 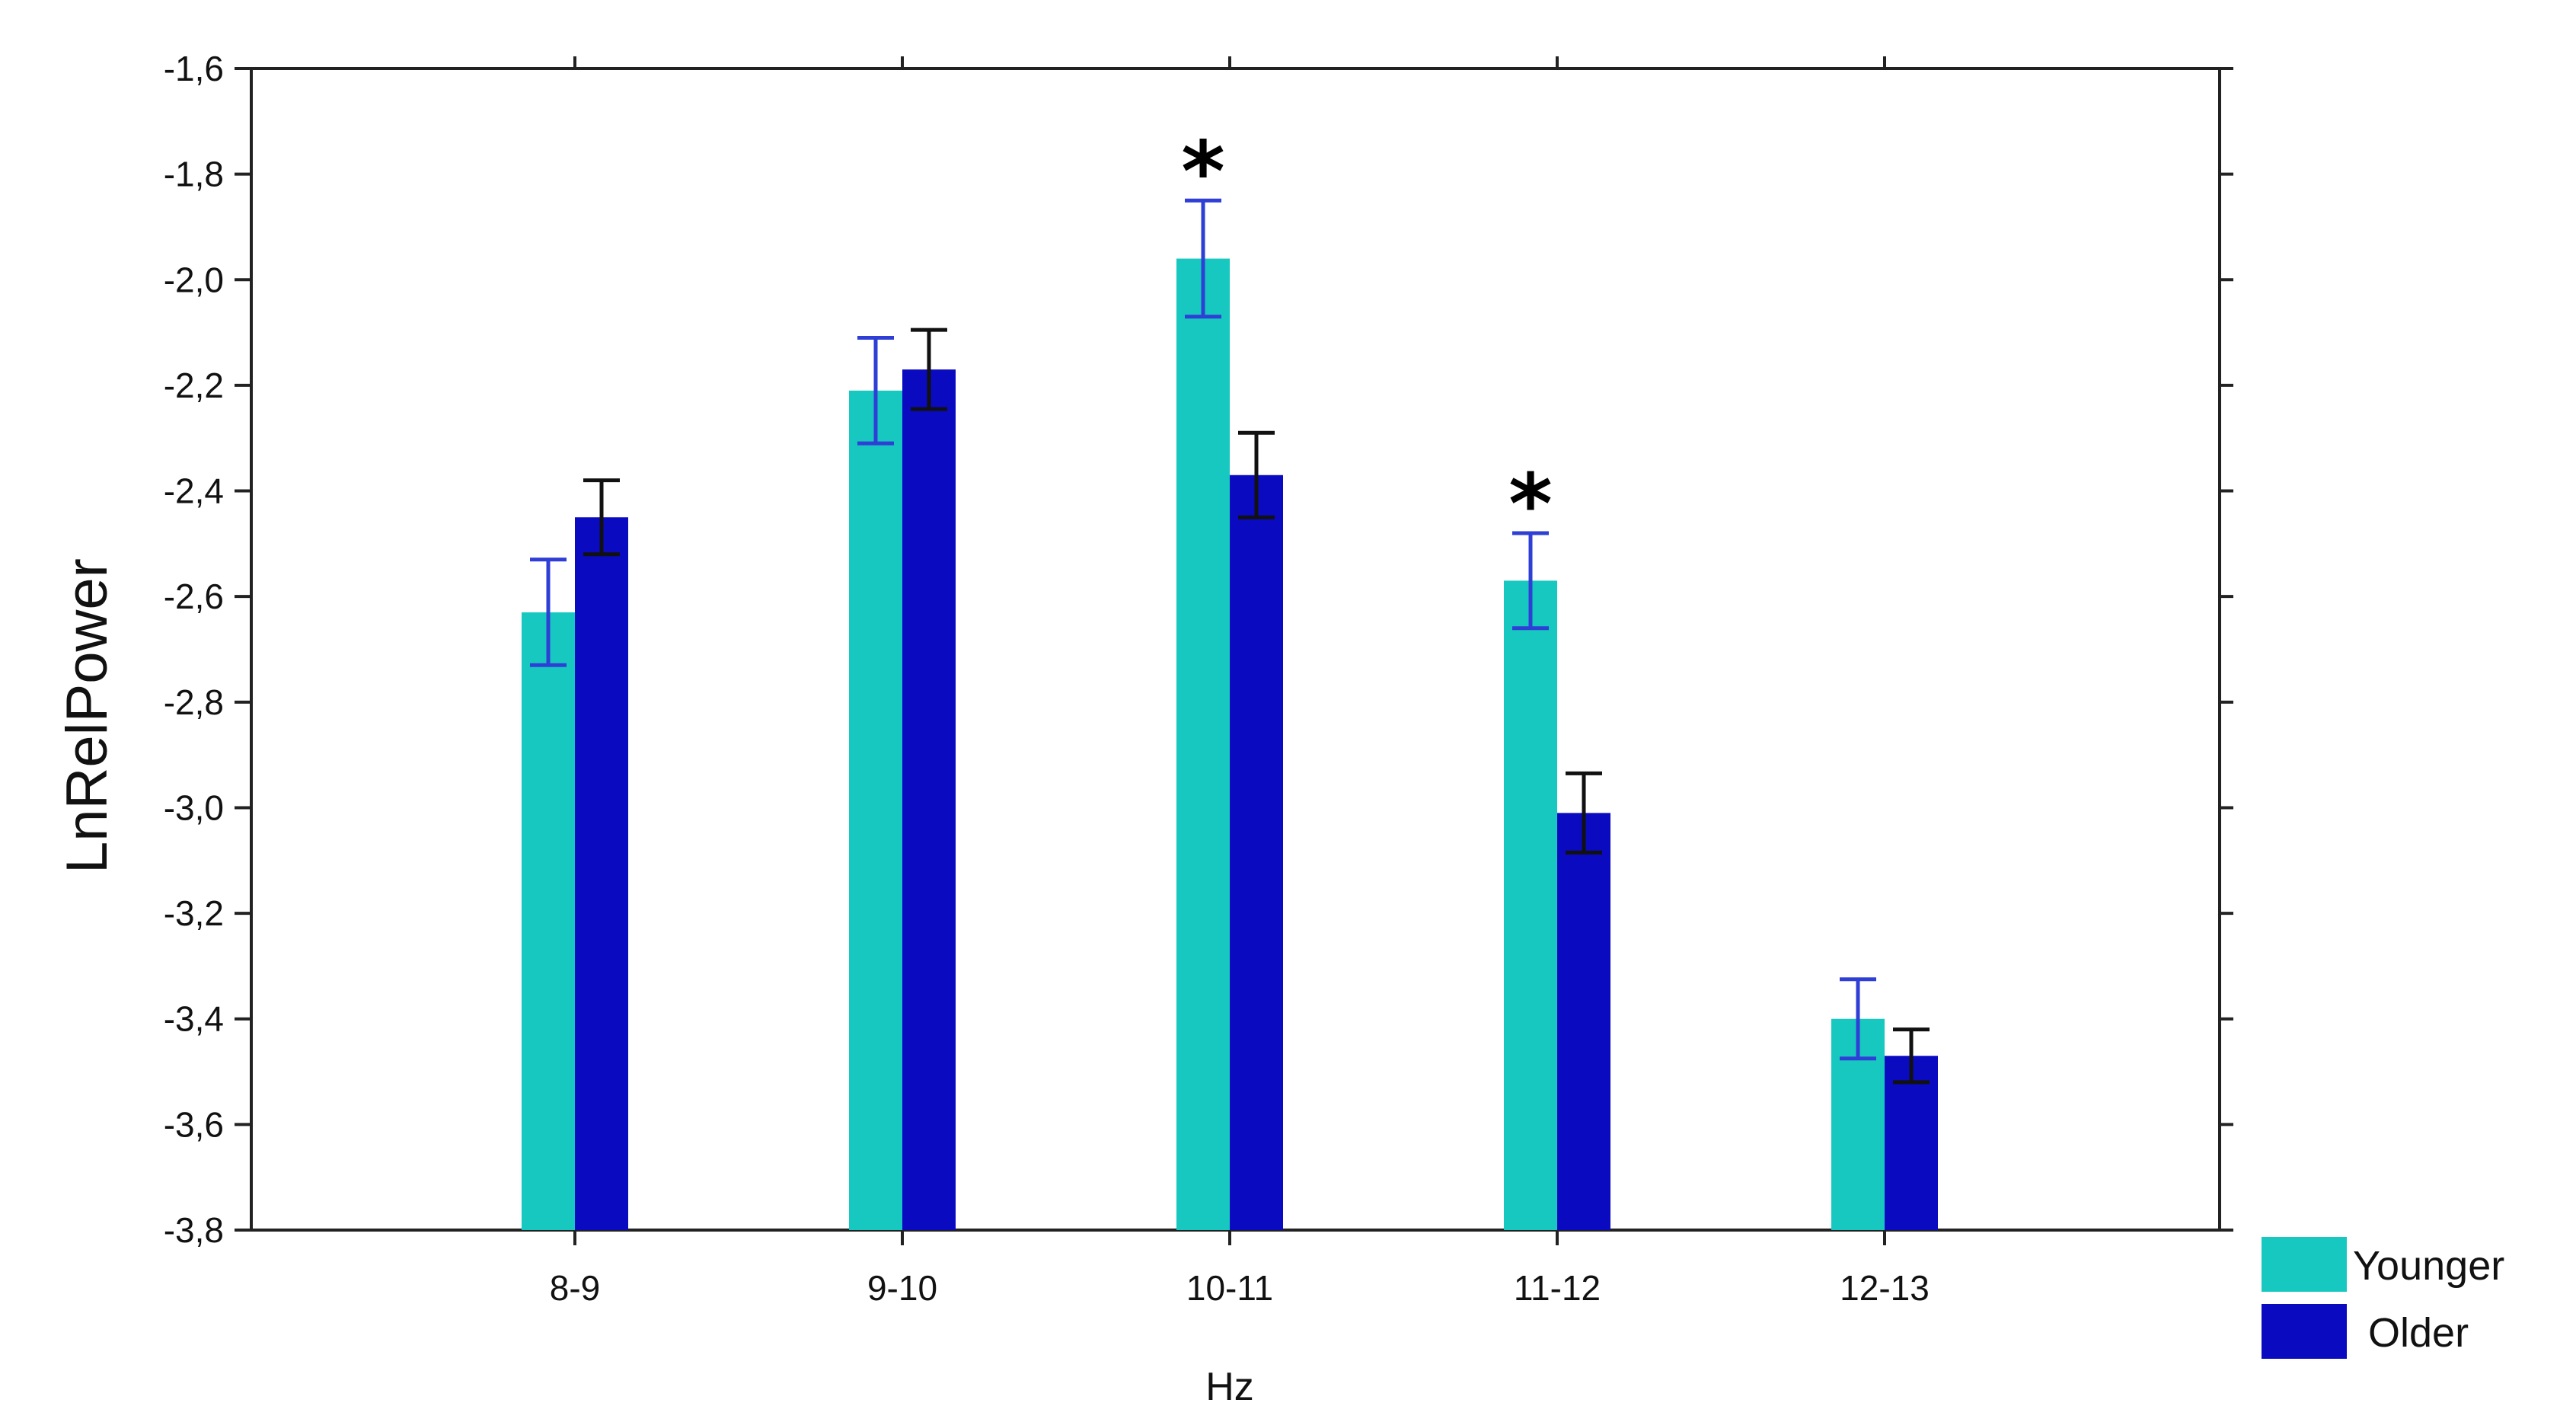 What do you see at coordinates (2418, 1333) in the screenshot?
I see `legend-label-older: Older` at bounding box center [2418, 1333].